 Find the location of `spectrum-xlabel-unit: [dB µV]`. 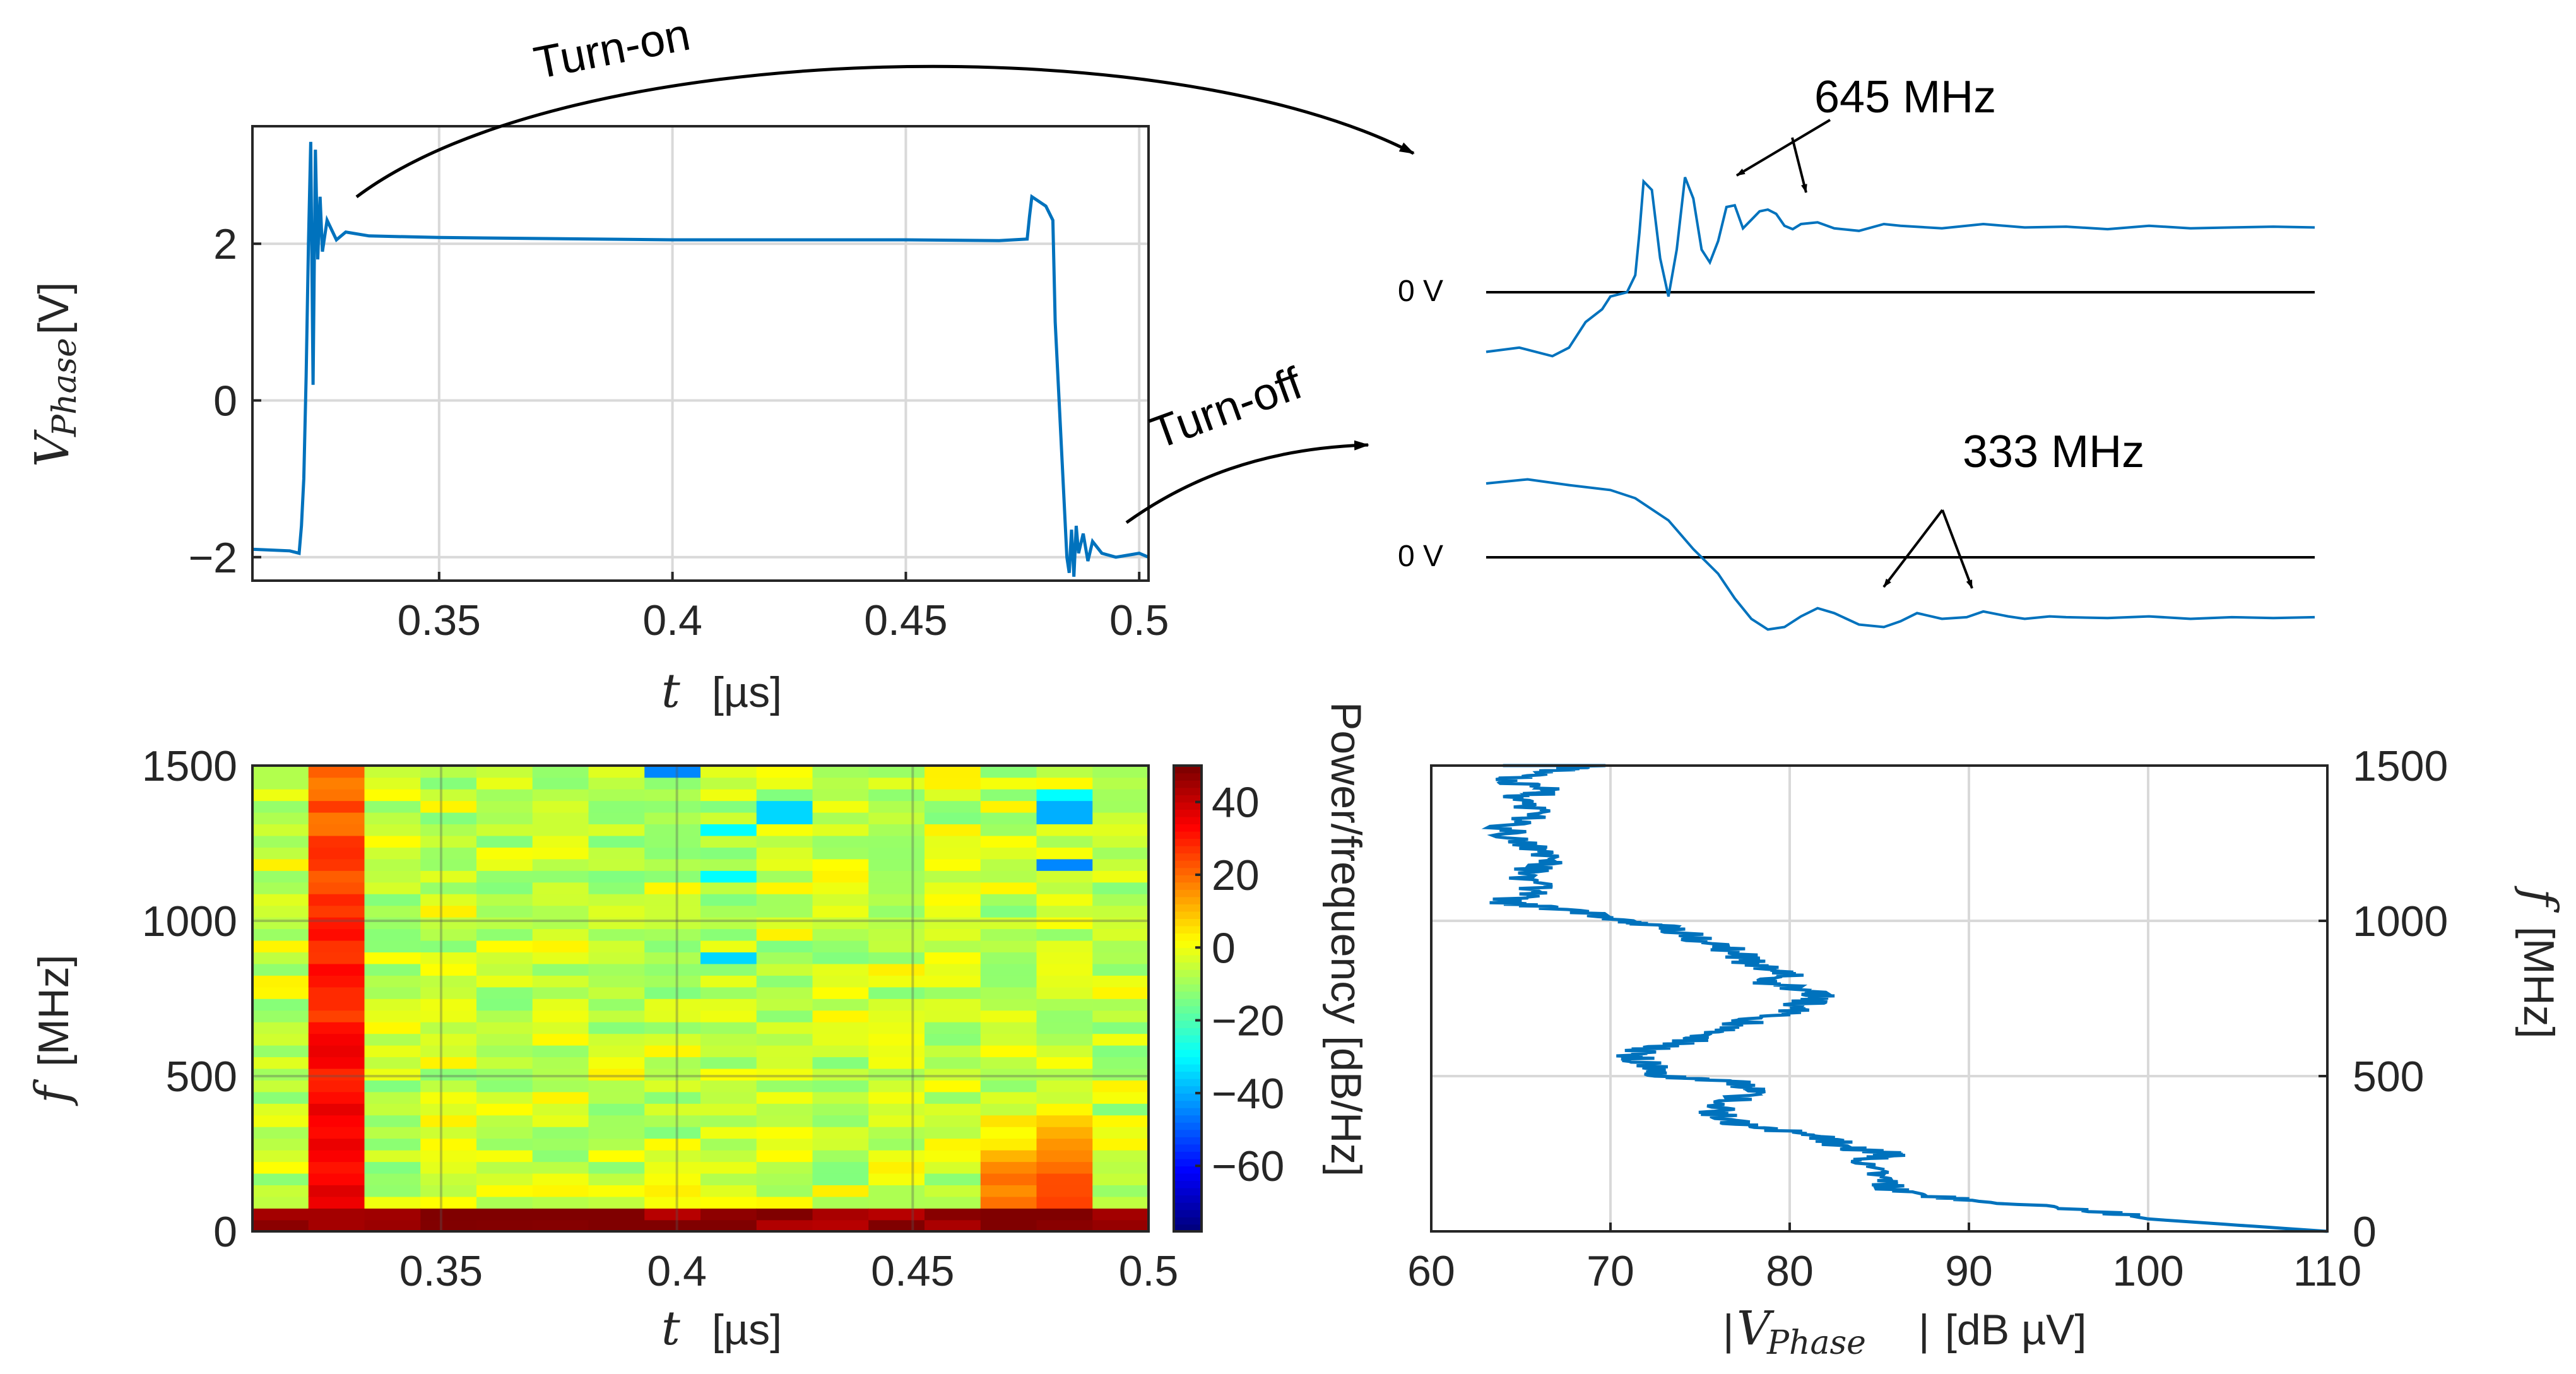

spectrum-xlabel-unit: [dB µV] is located at coordinates (2016, 1330).